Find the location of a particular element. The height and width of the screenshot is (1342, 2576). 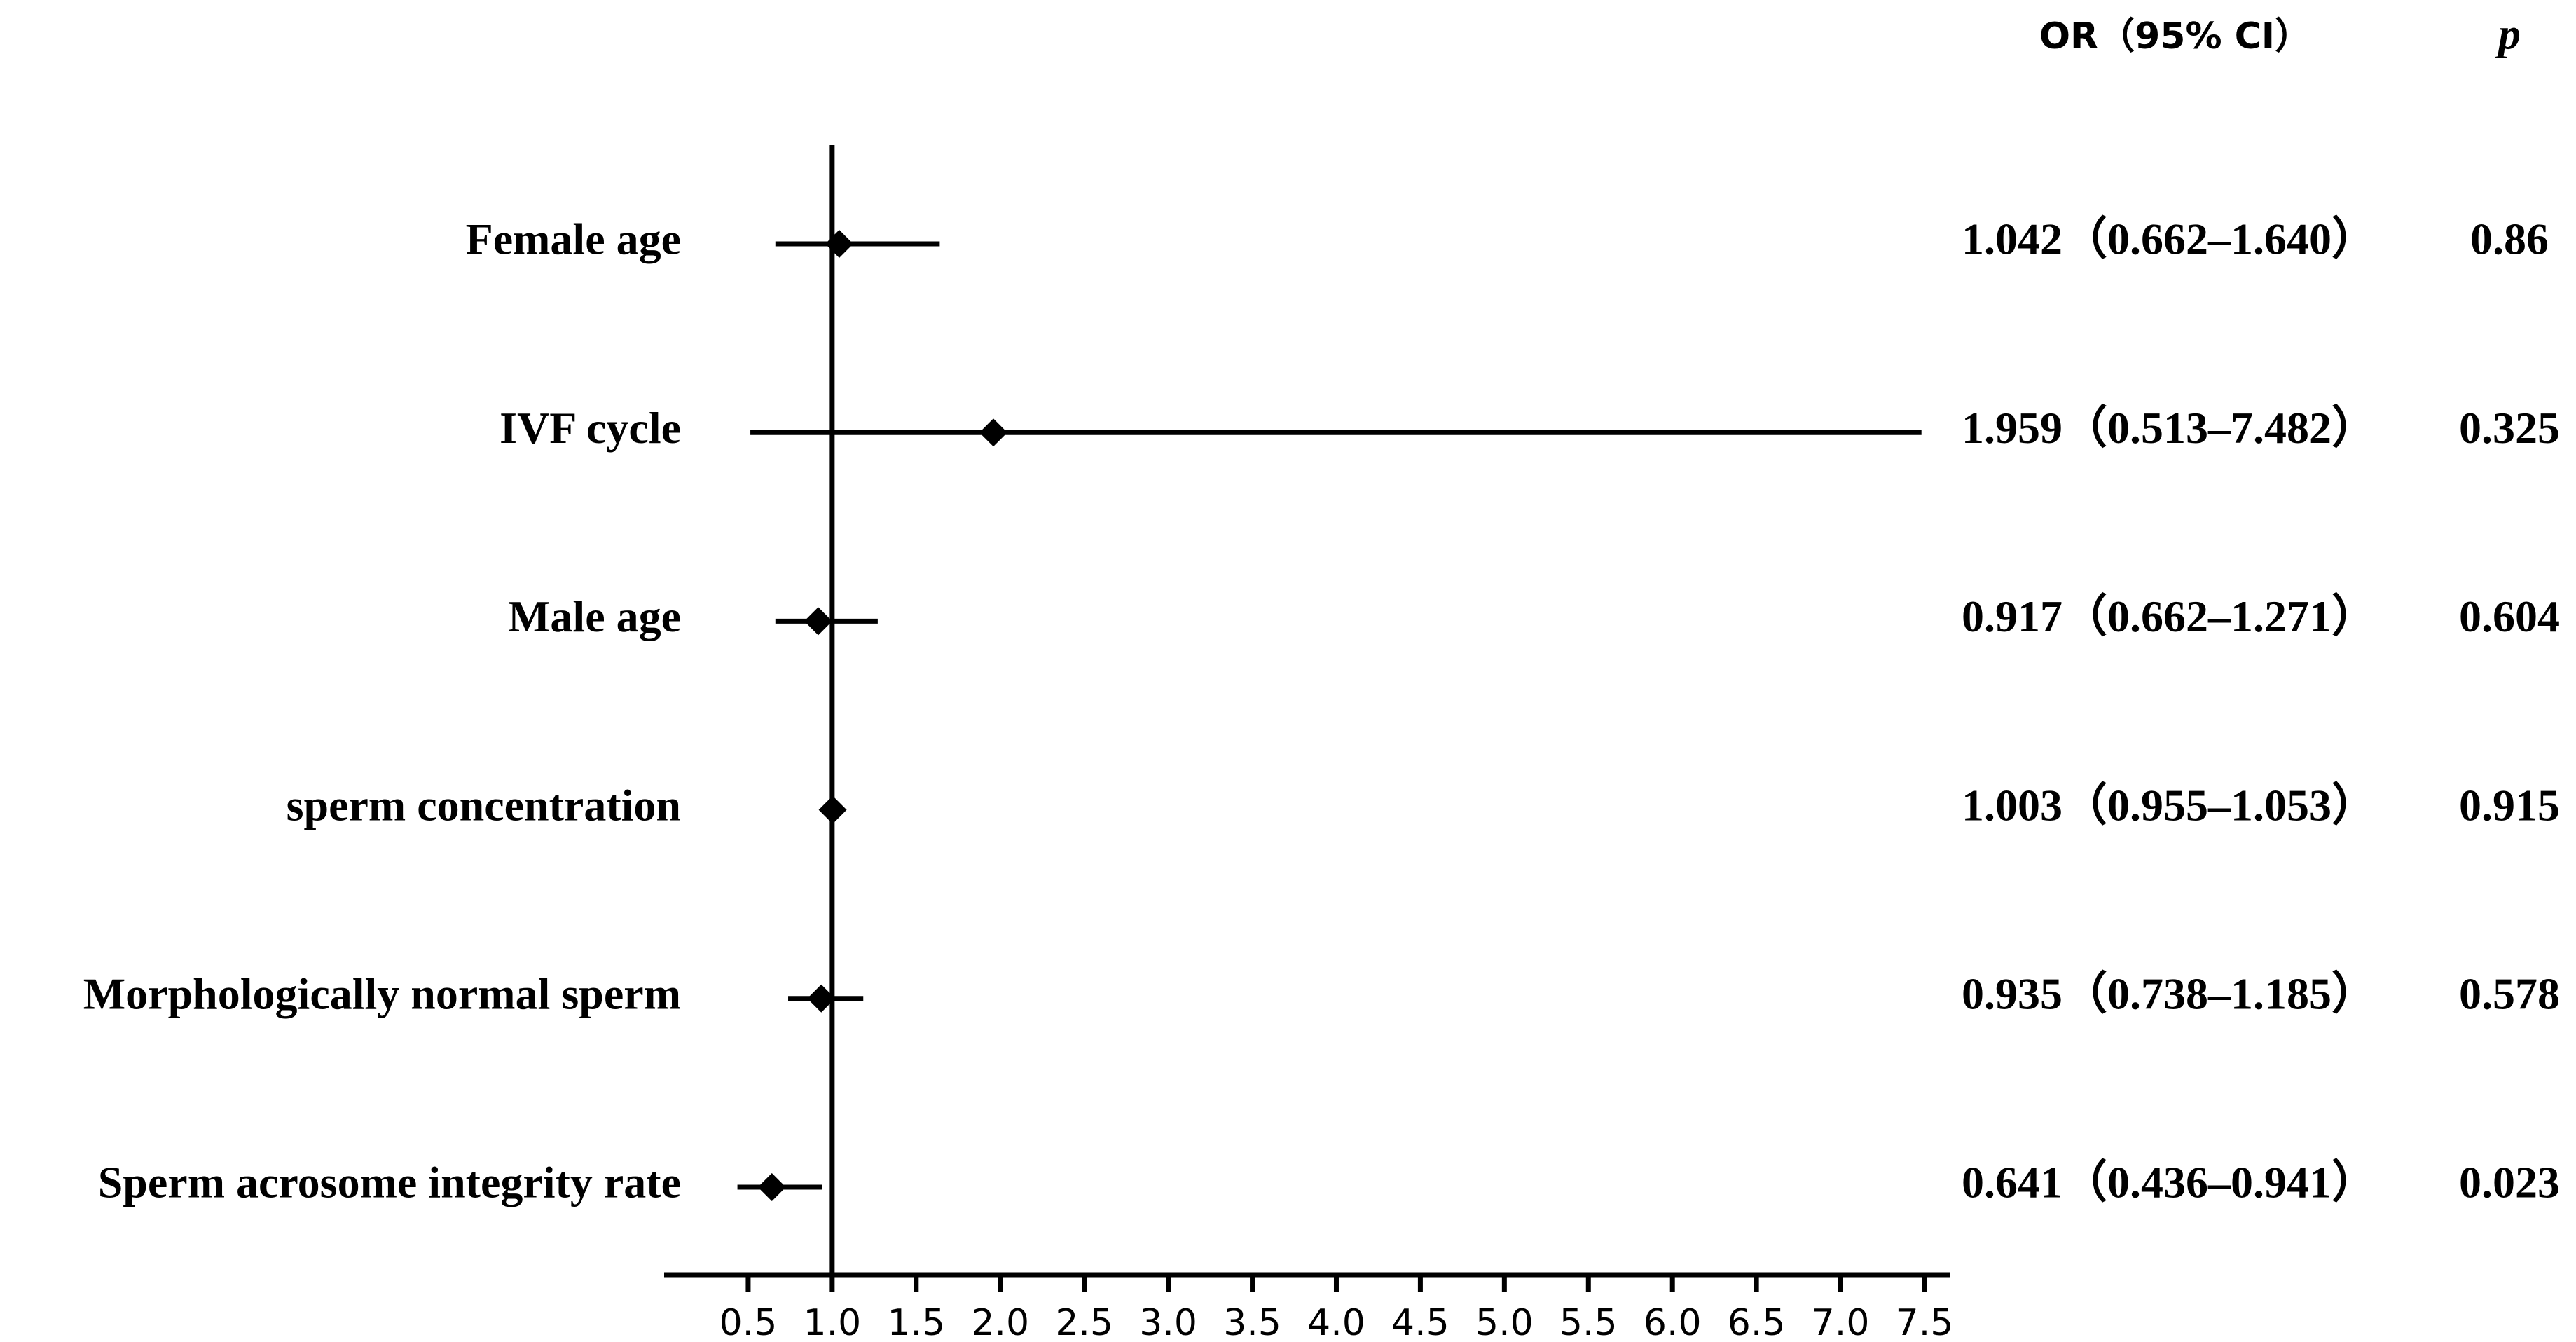

category-label: Morphologically normal sperm is located at coordinates (382, 993).